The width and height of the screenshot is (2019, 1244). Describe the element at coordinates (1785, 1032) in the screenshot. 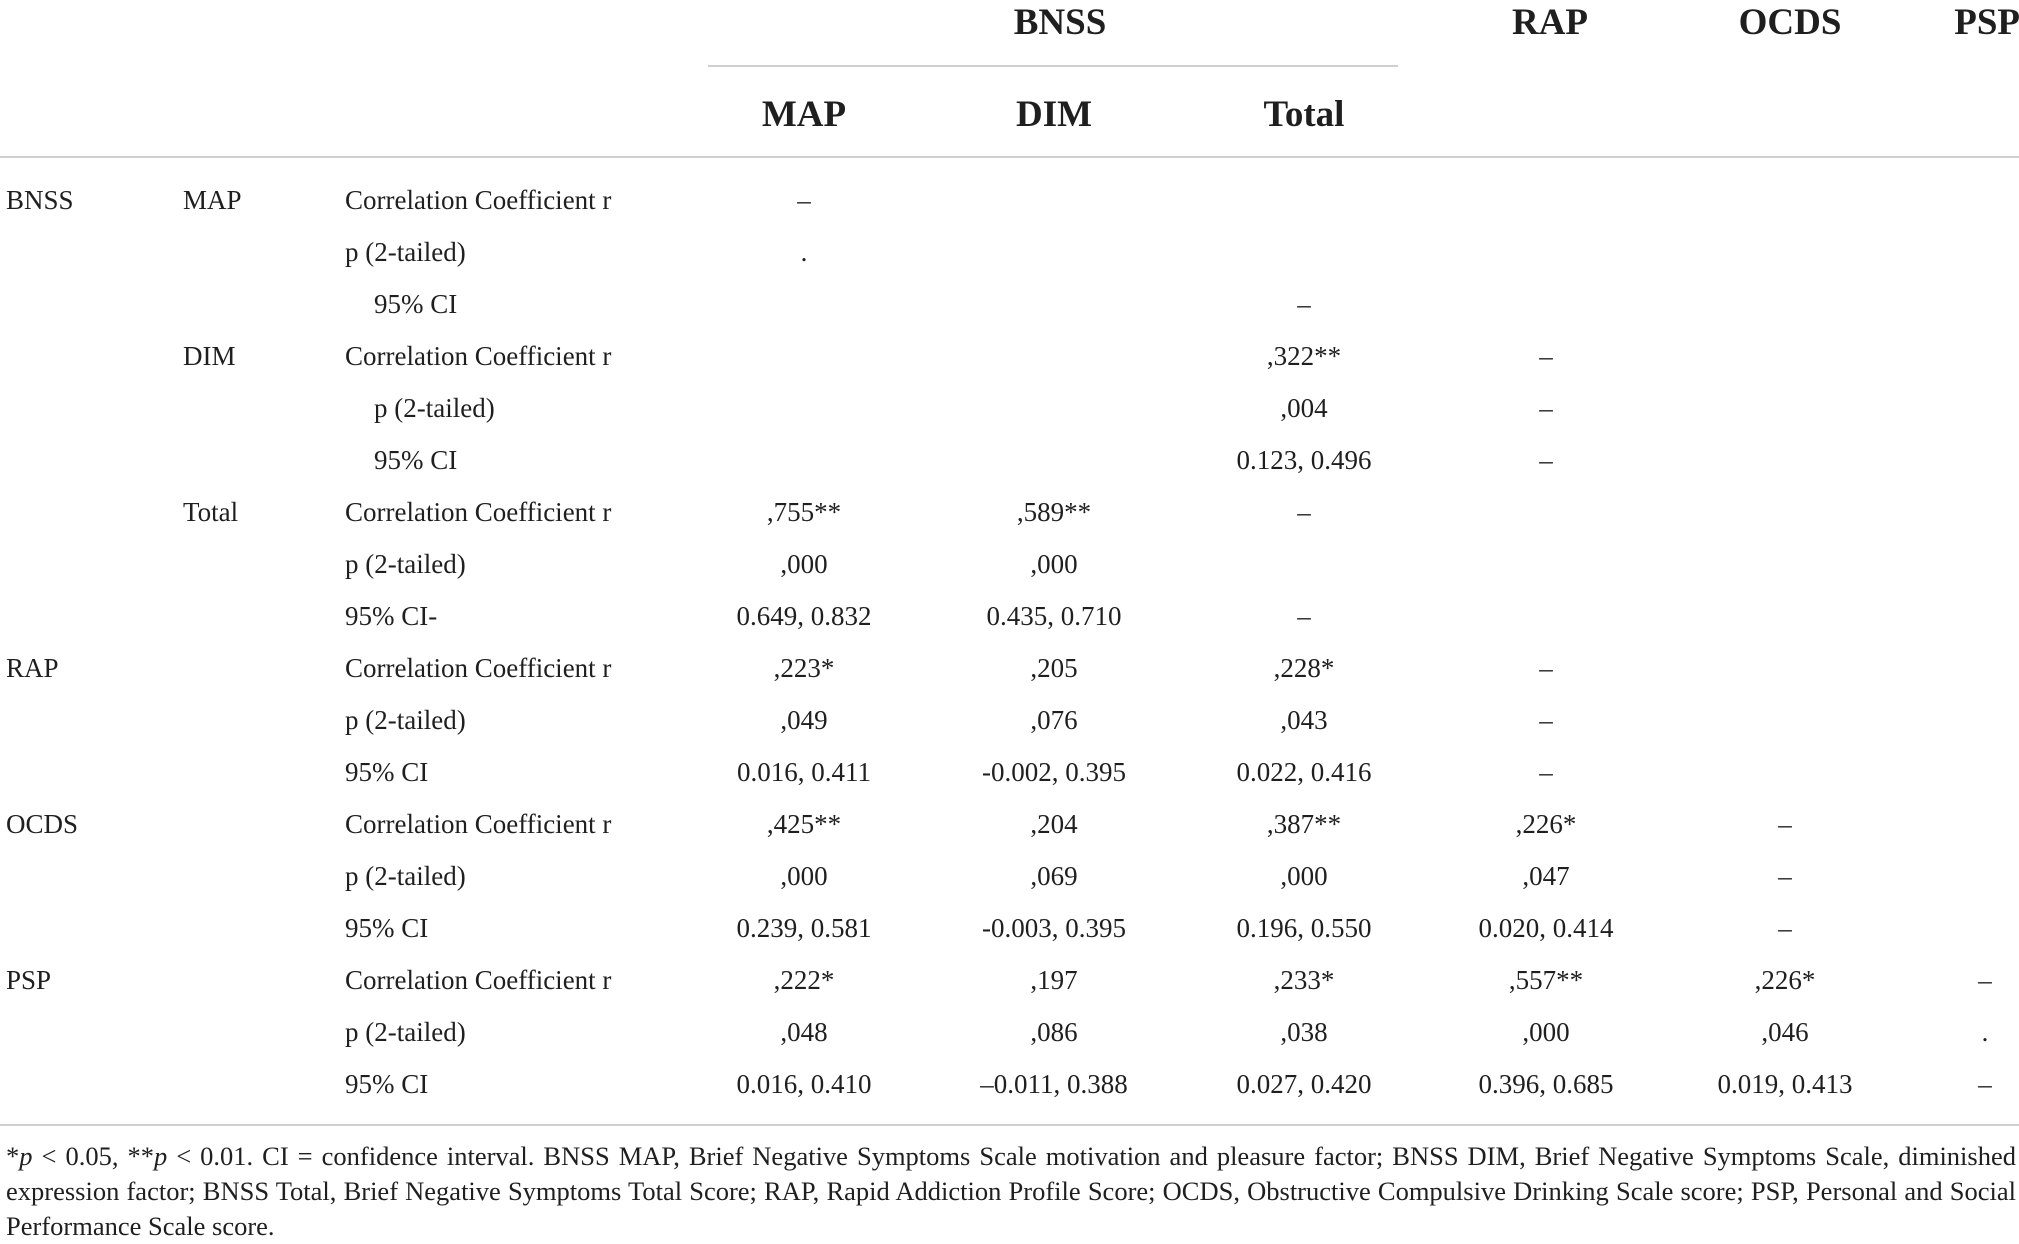

I see `cell-ocds: ,046` at that location.